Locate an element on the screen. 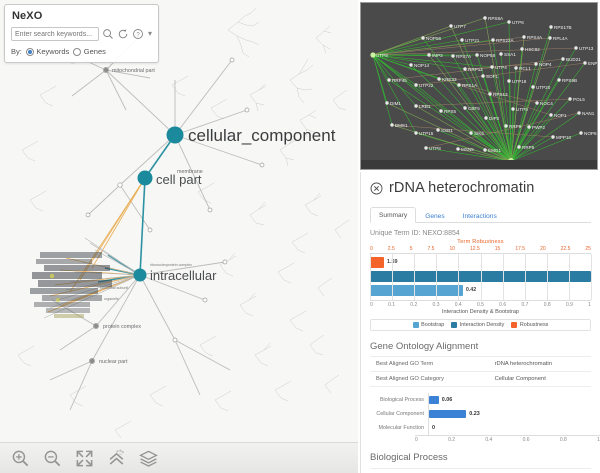  tab-summary: Summary is located at coordinates (393, 215).